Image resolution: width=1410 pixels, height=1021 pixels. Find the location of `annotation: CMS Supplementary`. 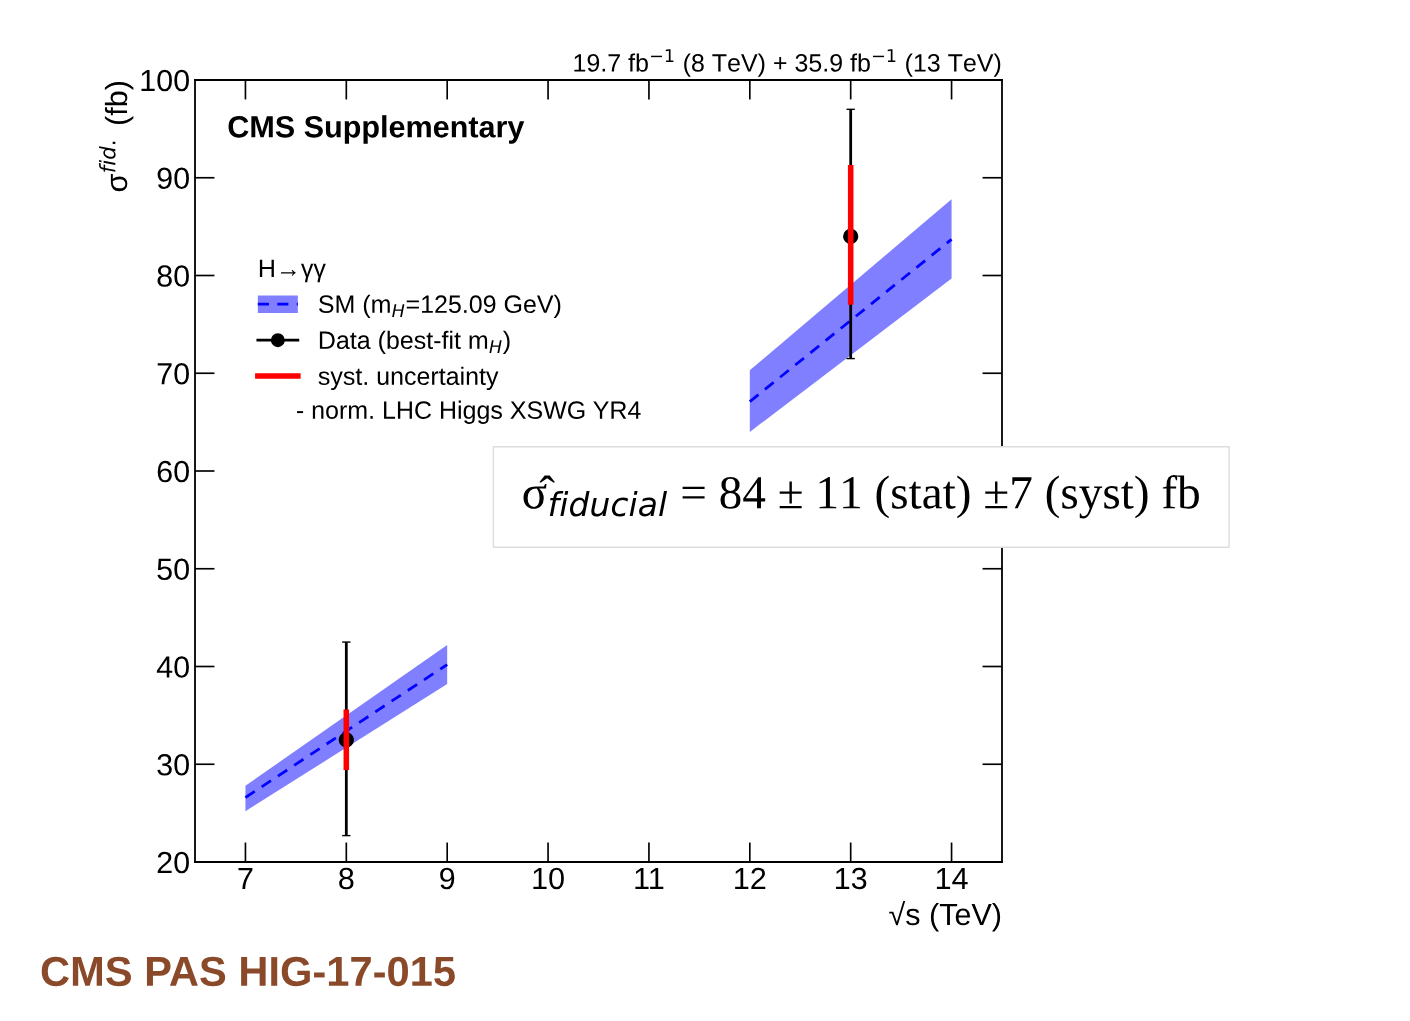

annotation: CMS Supplementary is located at coordinates (376, 129).